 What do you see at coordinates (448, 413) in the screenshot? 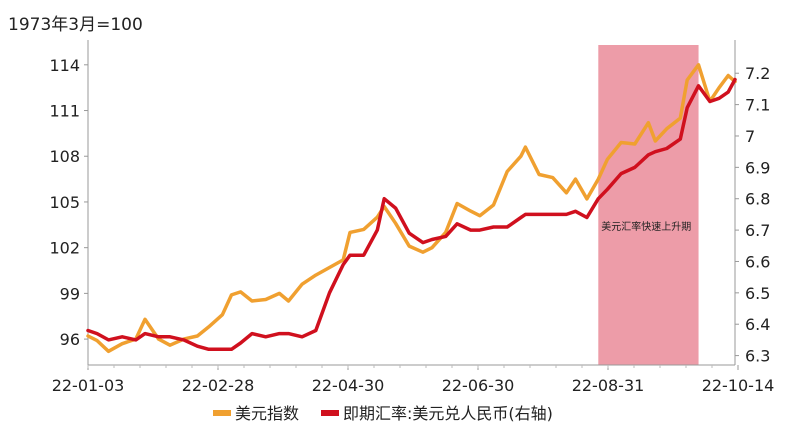
I see `legend-label: 即期汇率:美元兑人民币(右轴)` at bounding box center [448, 413].